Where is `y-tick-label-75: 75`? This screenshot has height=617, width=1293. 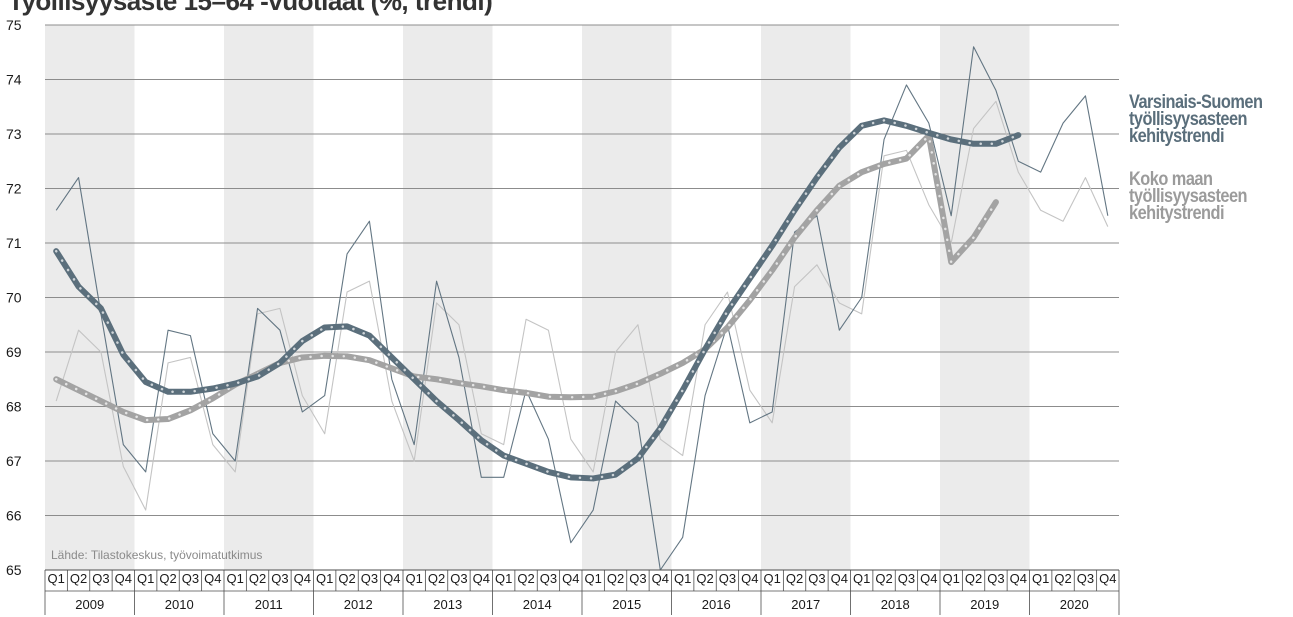
y-tick-label-75: 75 is located at coordinates (14, 25).